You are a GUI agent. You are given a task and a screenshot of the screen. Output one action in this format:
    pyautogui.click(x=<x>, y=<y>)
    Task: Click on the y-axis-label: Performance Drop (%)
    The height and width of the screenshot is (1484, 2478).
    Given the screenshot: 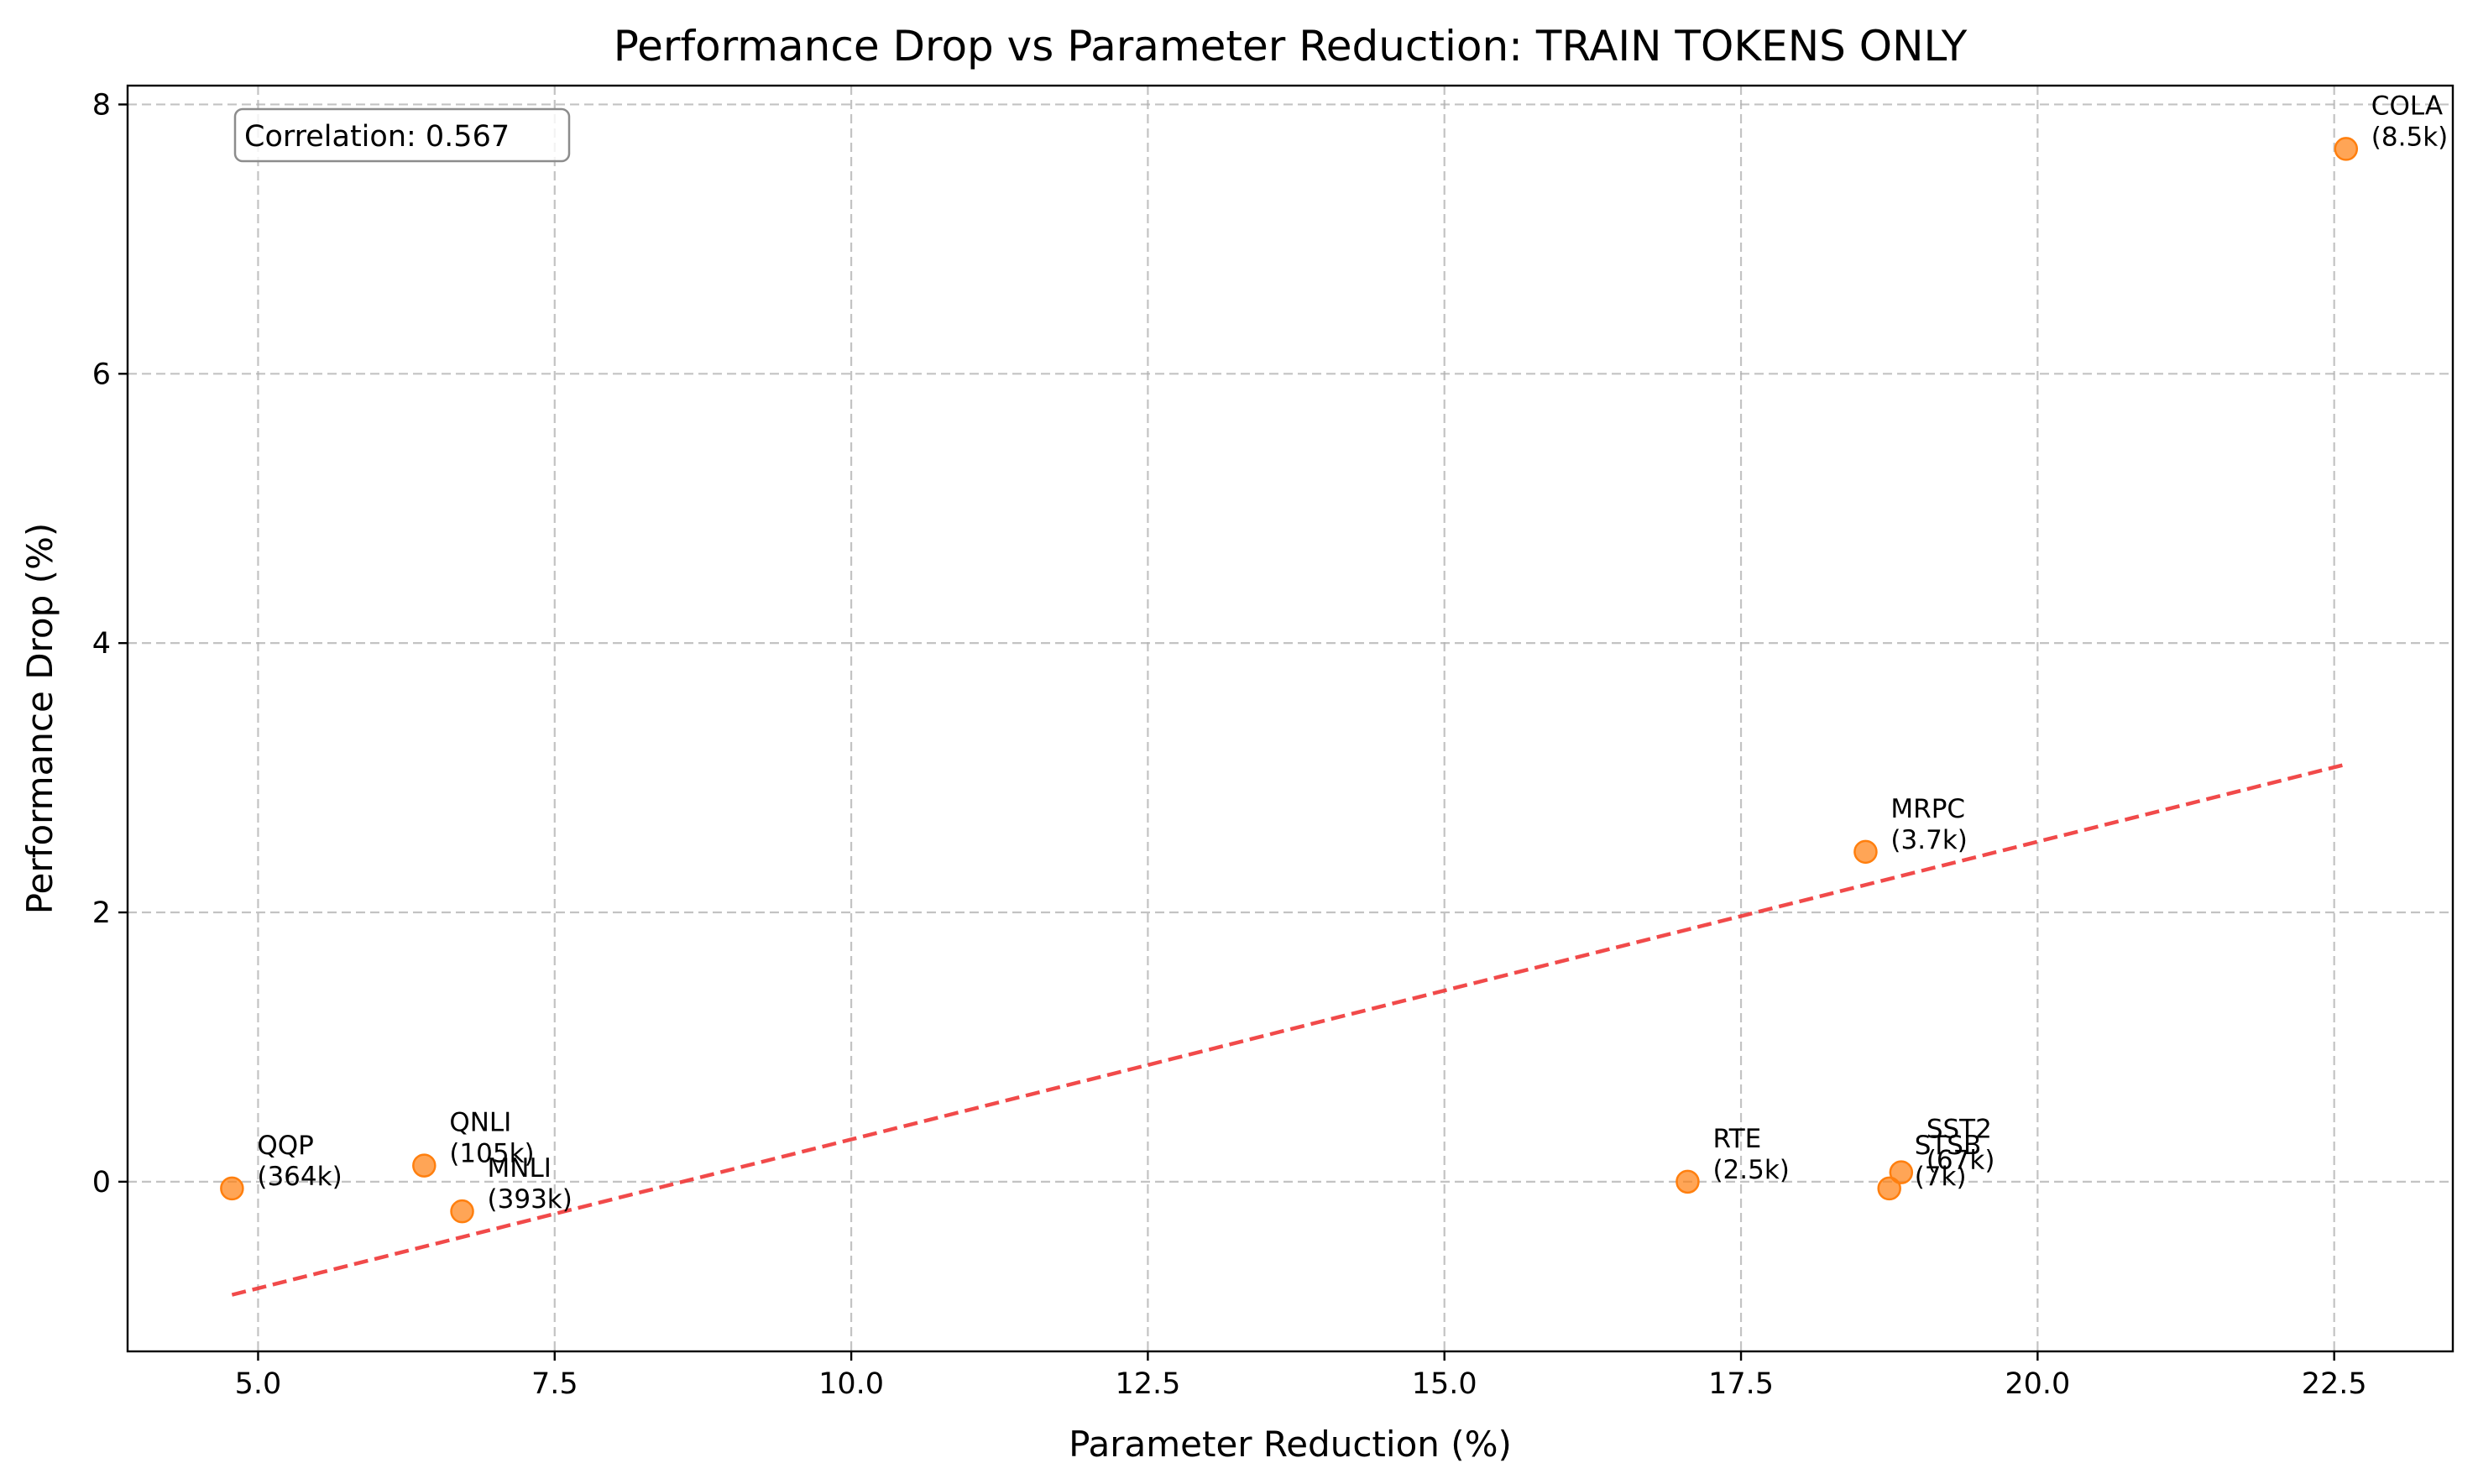 What is the action you would take?
    pyautogui.click(x=39, y=719)
    